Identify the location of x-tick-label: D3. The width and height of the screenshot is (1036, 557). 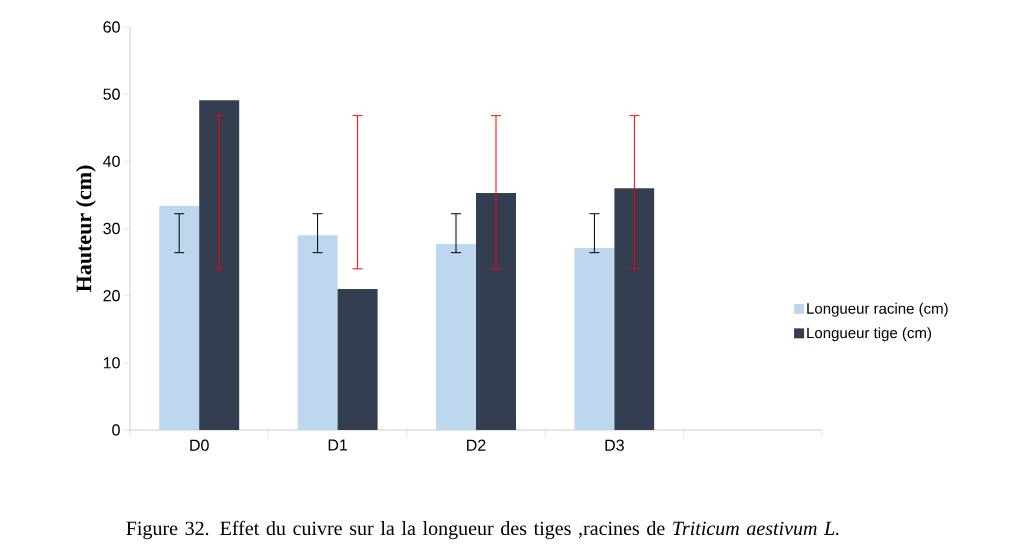
(614, 445).